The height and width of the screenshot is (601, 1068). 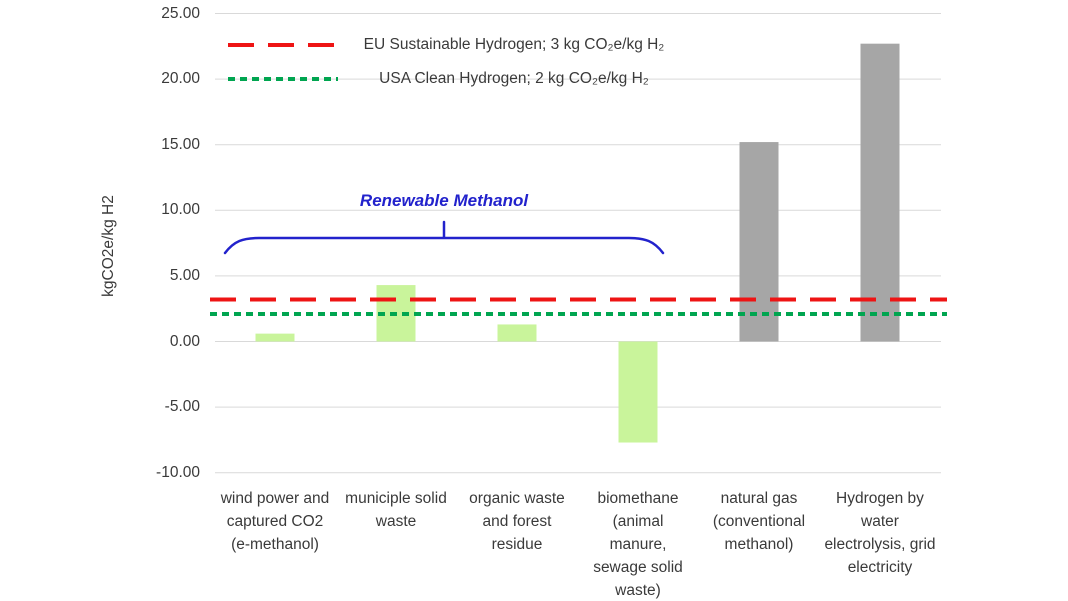 I want to click on red-dashed-line-sample-icon, so click(x=283, y=45).